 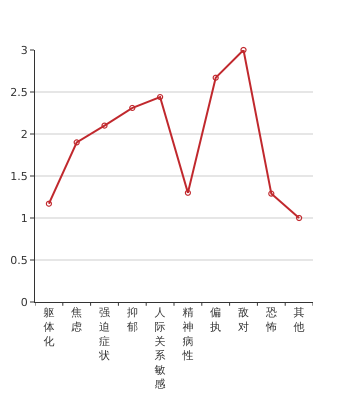 I want to click on y-tick-label: 3, so click(x=24, y=50).